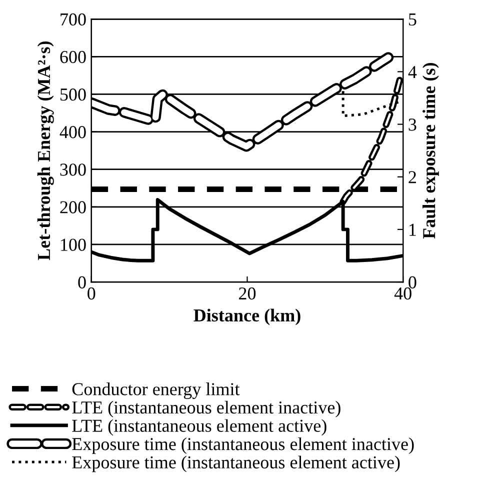 This screenshot has width=481, height=478. I want to click on y-axis-title: Let-through Energy (MA²·s), so click(45, 150).